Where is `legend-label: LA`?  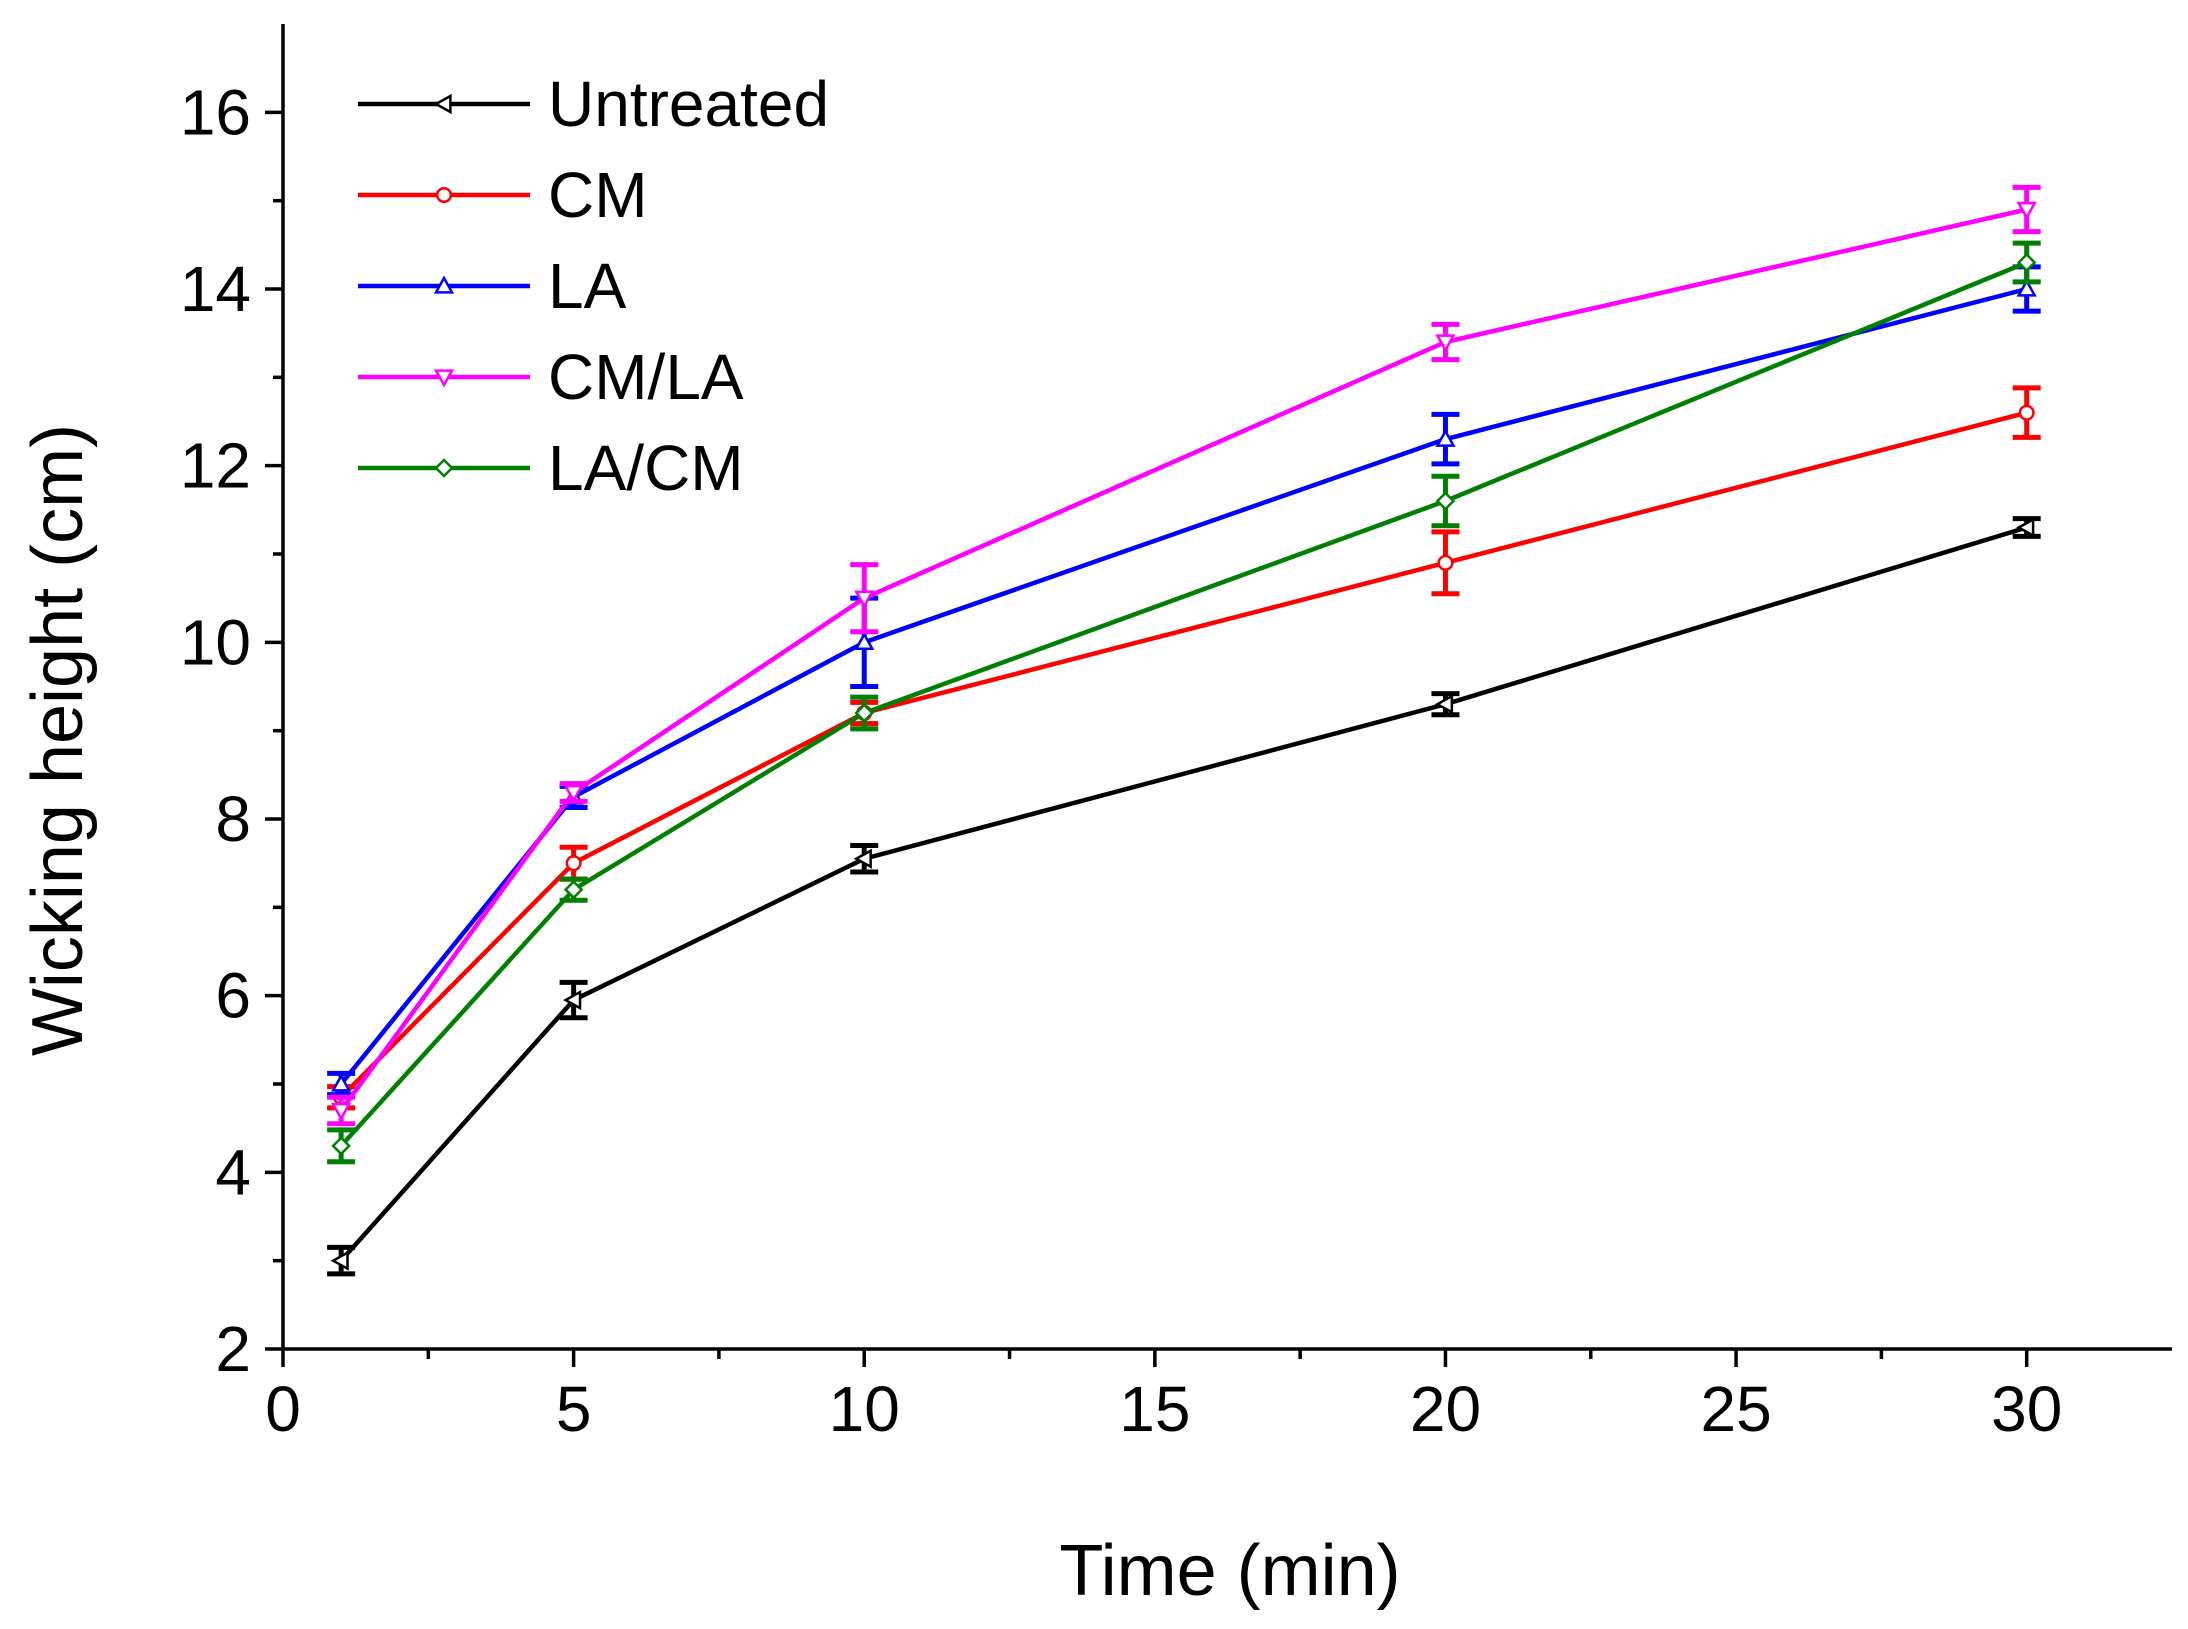
legend-label: LA is located at coordinates (587, 286).